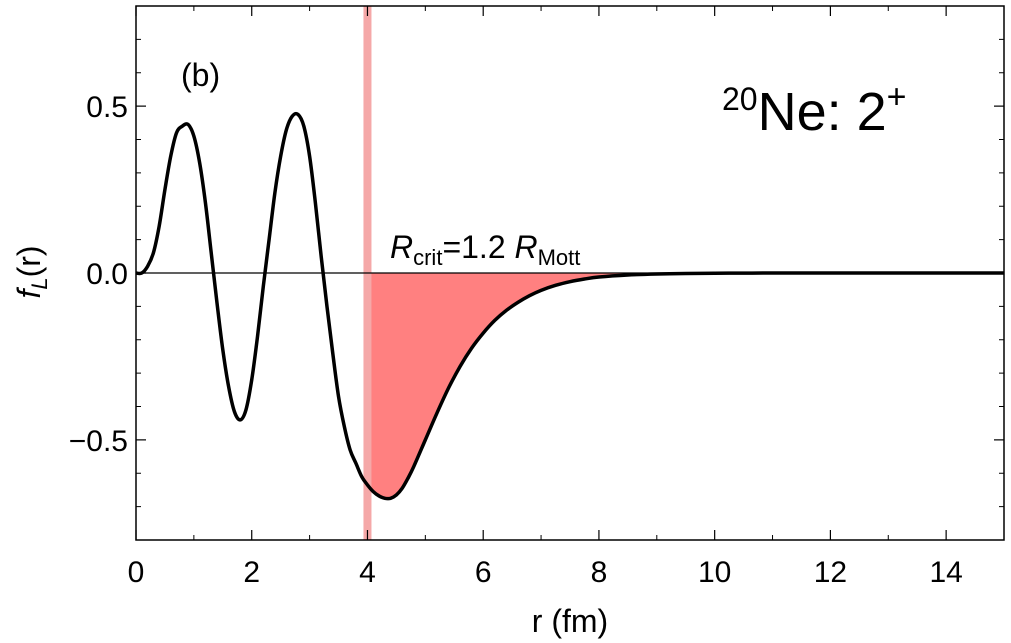  I want to click on x-tick-label: 10, so click(714, 572).